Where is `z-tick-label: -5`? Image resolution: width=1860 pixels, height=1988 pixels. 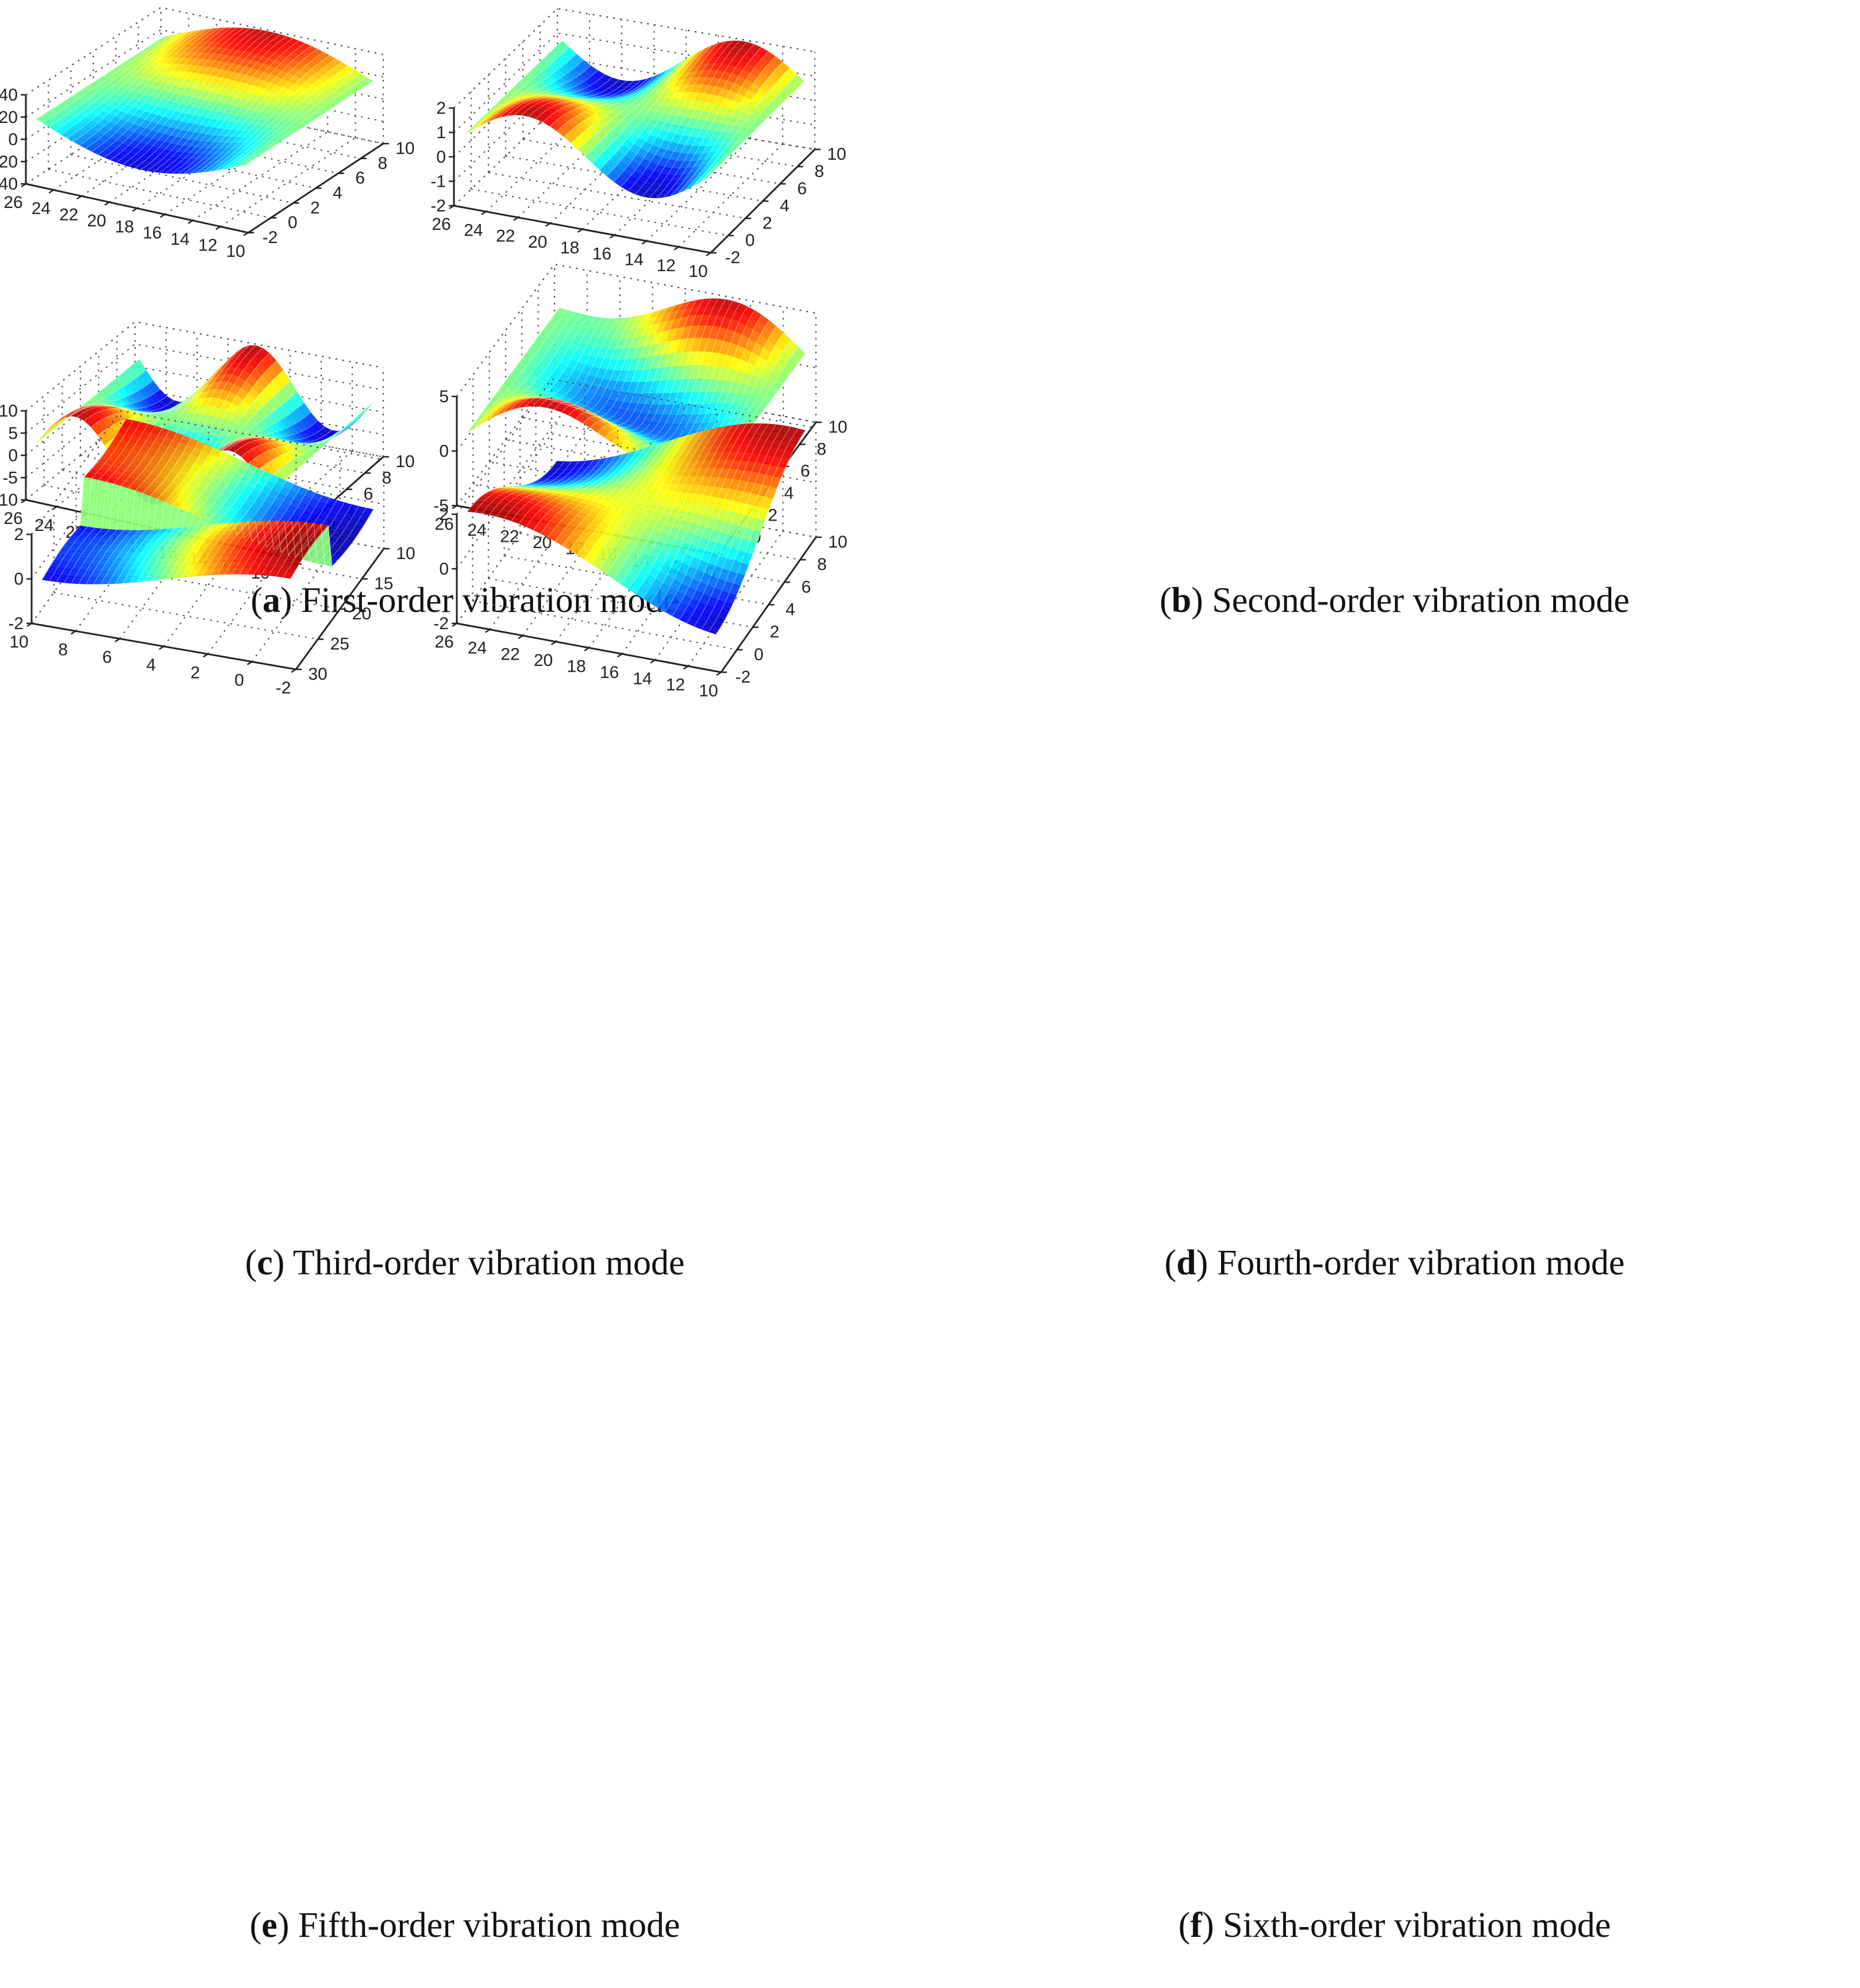
z-tick-label: -5 is located at coordinates (10, 477).